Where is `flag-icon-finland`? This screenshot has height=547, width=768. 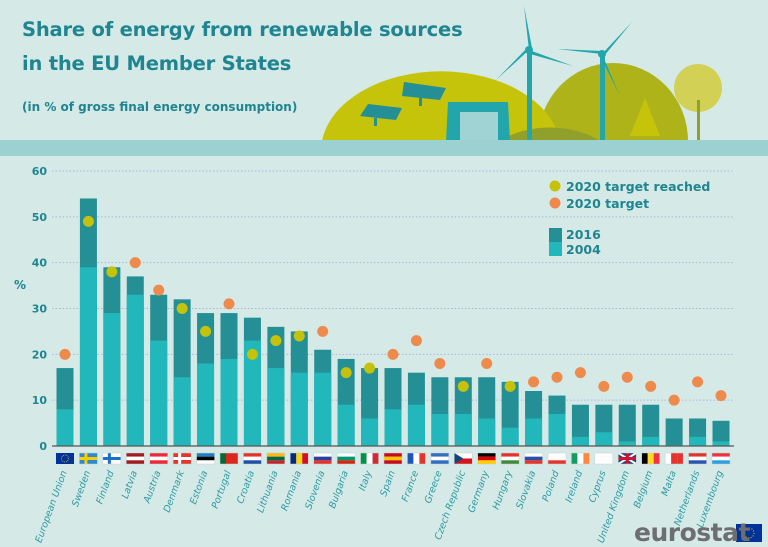
flag-icon-finland is located at coordinates (112, 458).